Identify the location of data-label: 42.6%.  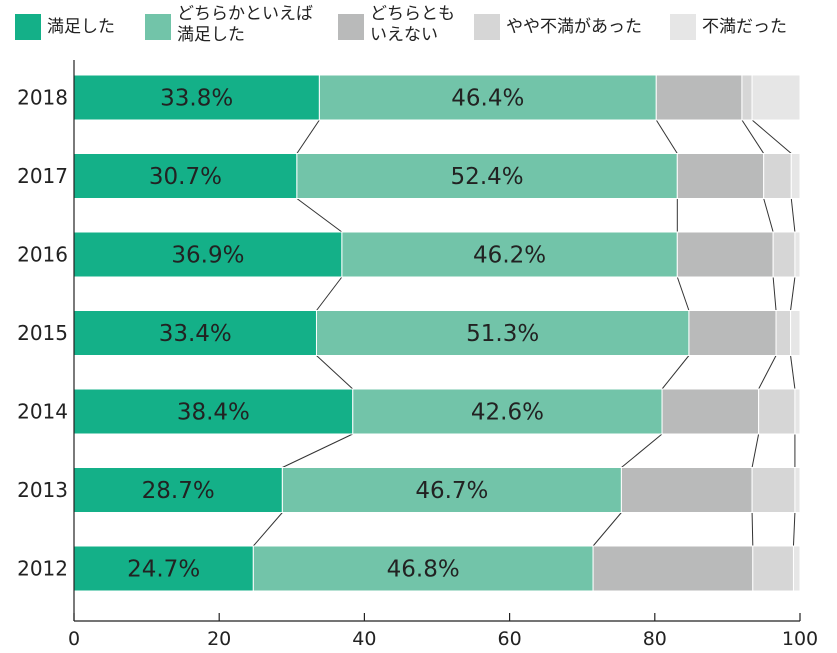
(507, 413).